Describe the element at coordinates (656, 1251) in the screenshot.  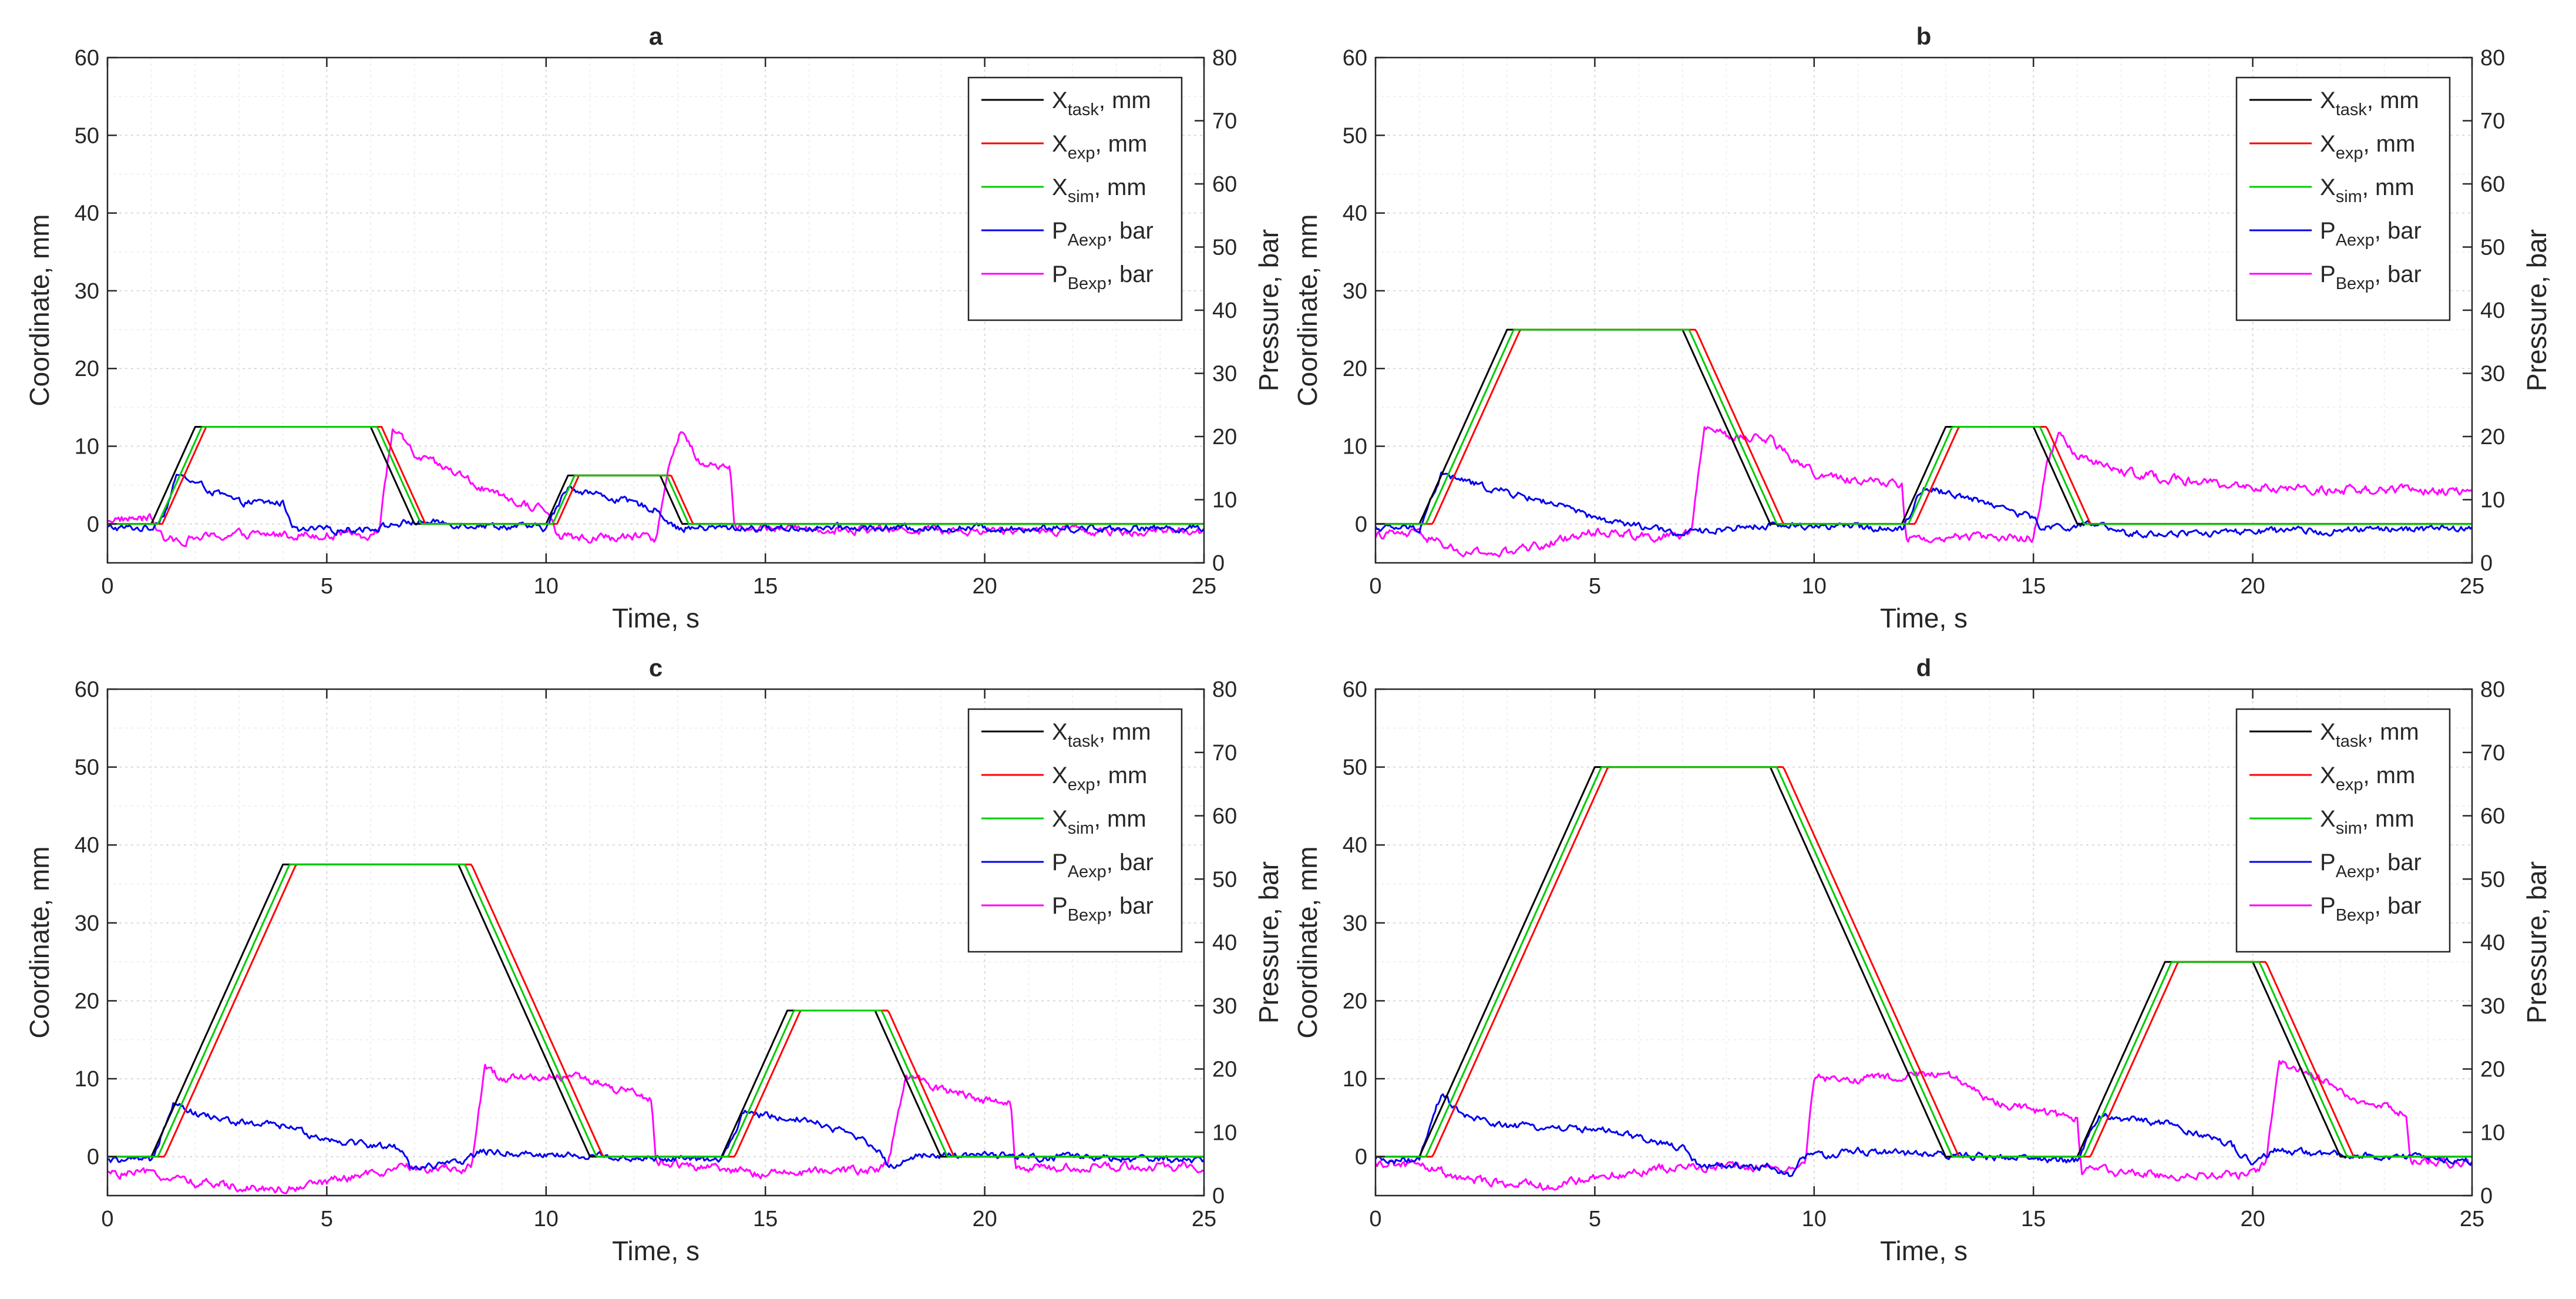
I see `x-axis-label: Time, s` at that location.